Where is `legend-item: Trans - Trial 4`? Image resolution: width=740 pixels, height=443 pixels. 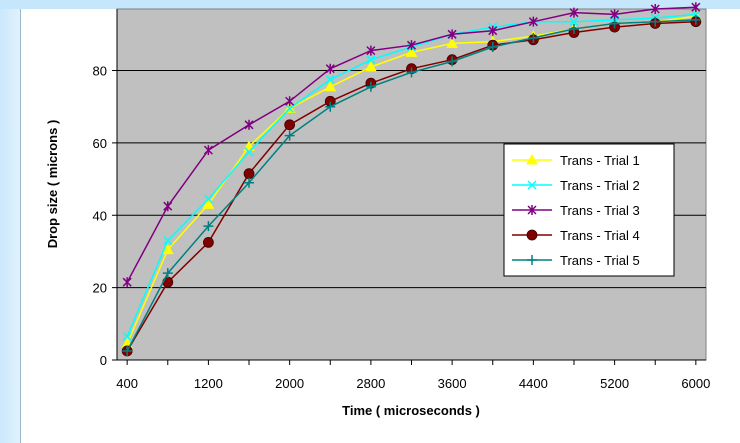 legend-item: Trans - Trial 4 is located at coordinates (576, 235).